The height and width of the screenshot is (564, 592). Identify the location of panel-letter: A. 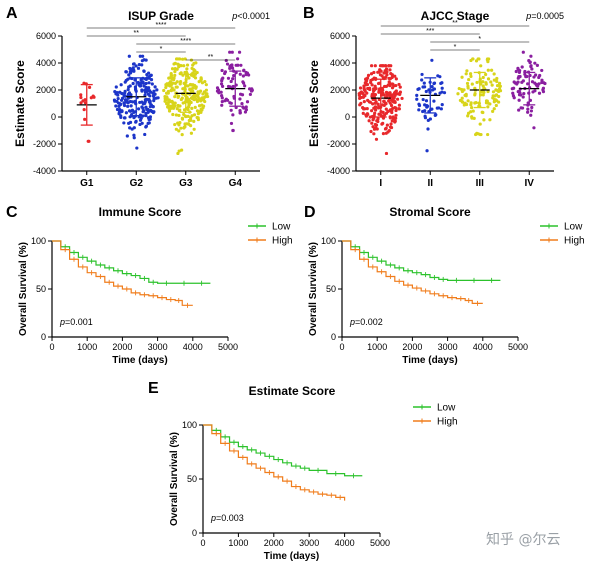
(12, 13).